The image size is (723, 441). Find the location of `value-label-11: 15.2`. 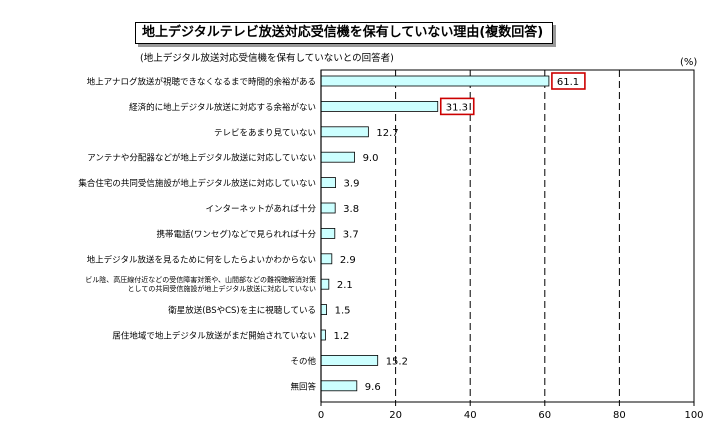

value-label-11: 15.2 is located at coordinates (397, 361).